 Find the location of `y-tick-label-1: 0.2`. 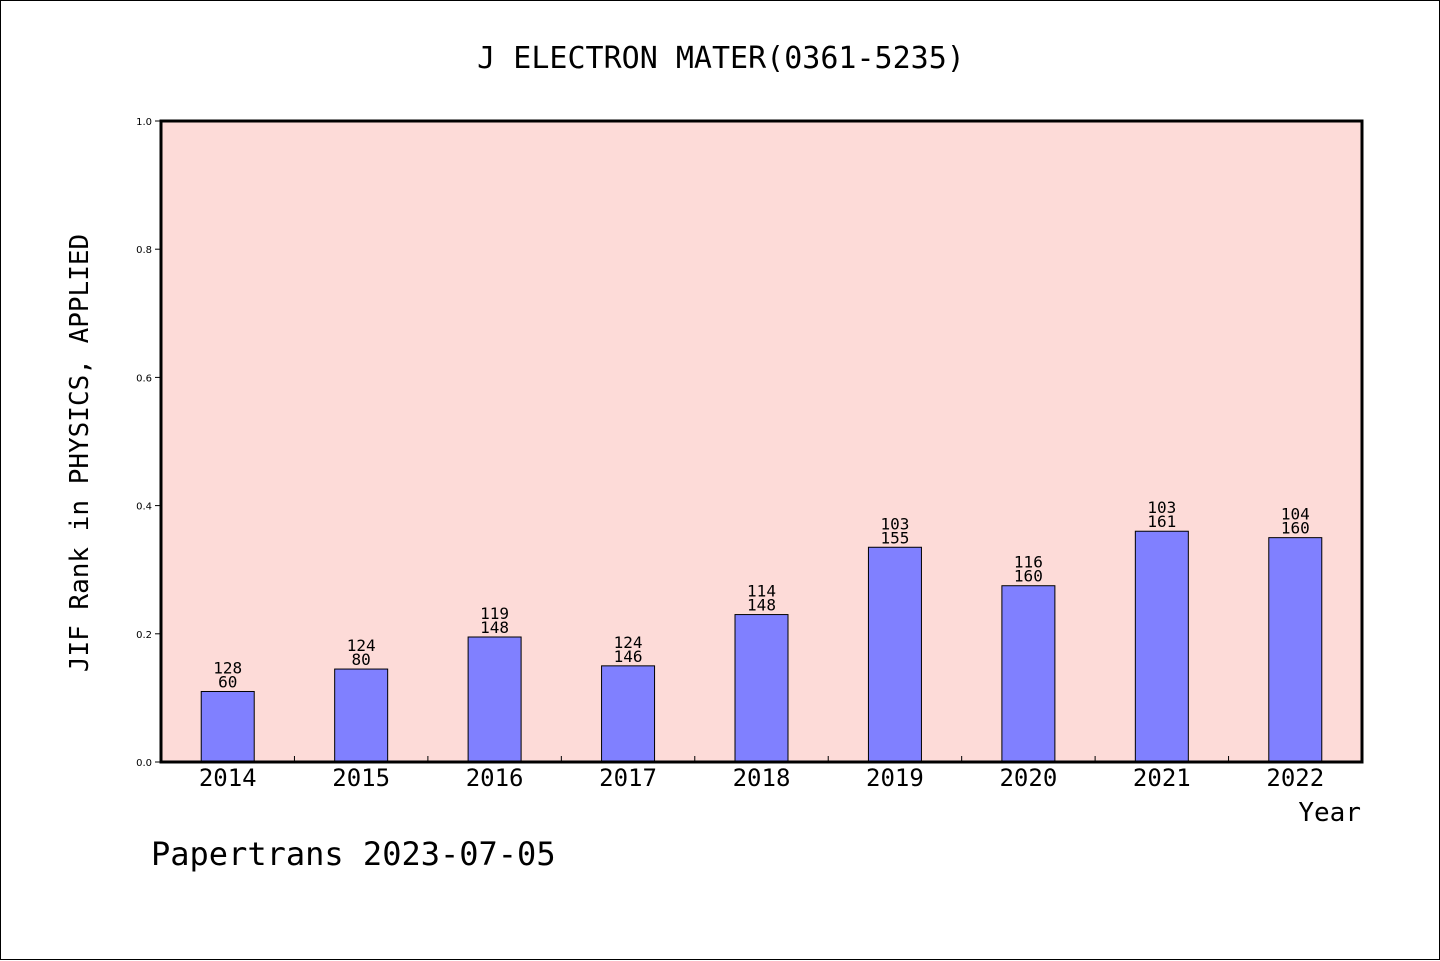

y-tick-label-1: 0.2 is located at coordinates (144, 635).